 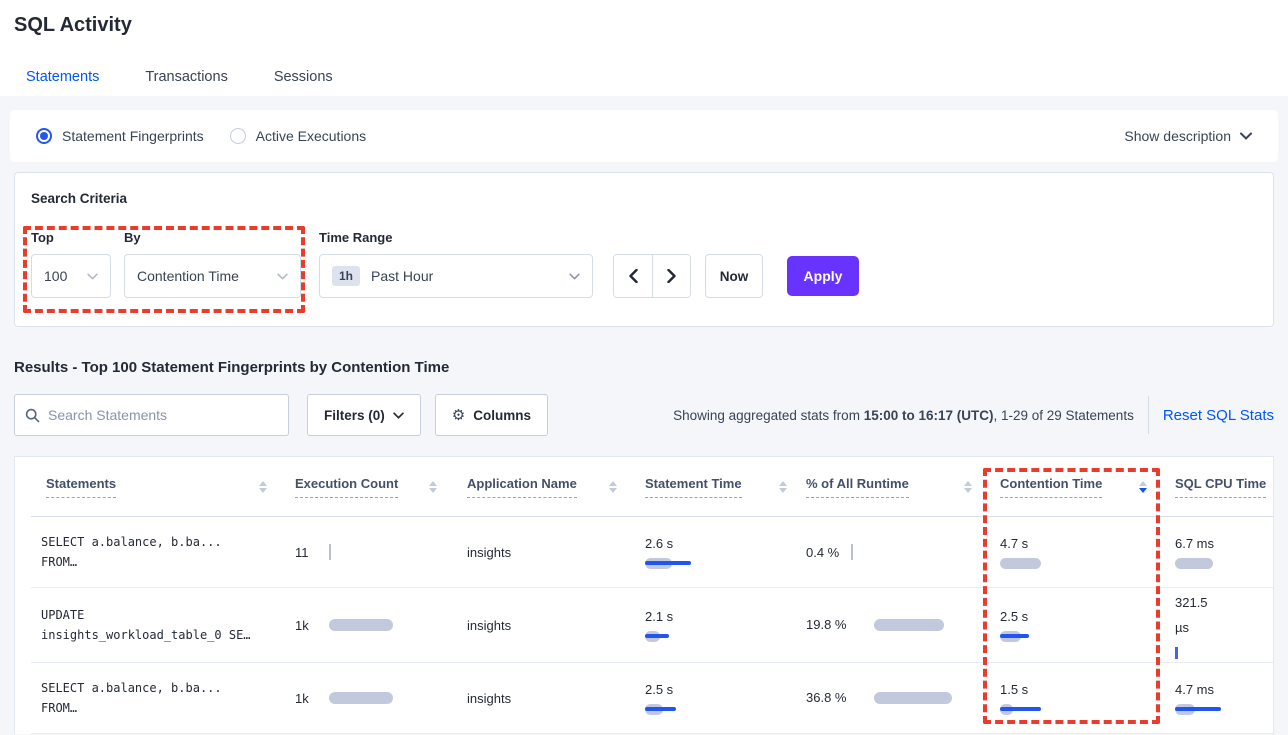 What do you see at coordinates (857, 487) in the screenshot?
I see `column-label: % of All Runtime` at bounding box center [857, 487].